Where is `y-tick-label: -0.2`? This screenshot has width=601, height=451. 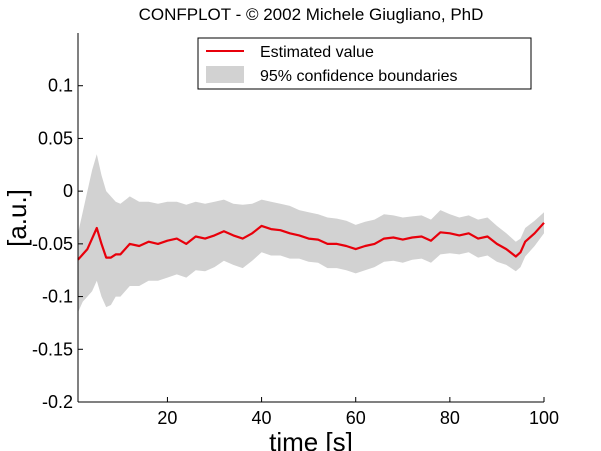 y-tick-label: -0.2 is located at coordinates (57, 402).